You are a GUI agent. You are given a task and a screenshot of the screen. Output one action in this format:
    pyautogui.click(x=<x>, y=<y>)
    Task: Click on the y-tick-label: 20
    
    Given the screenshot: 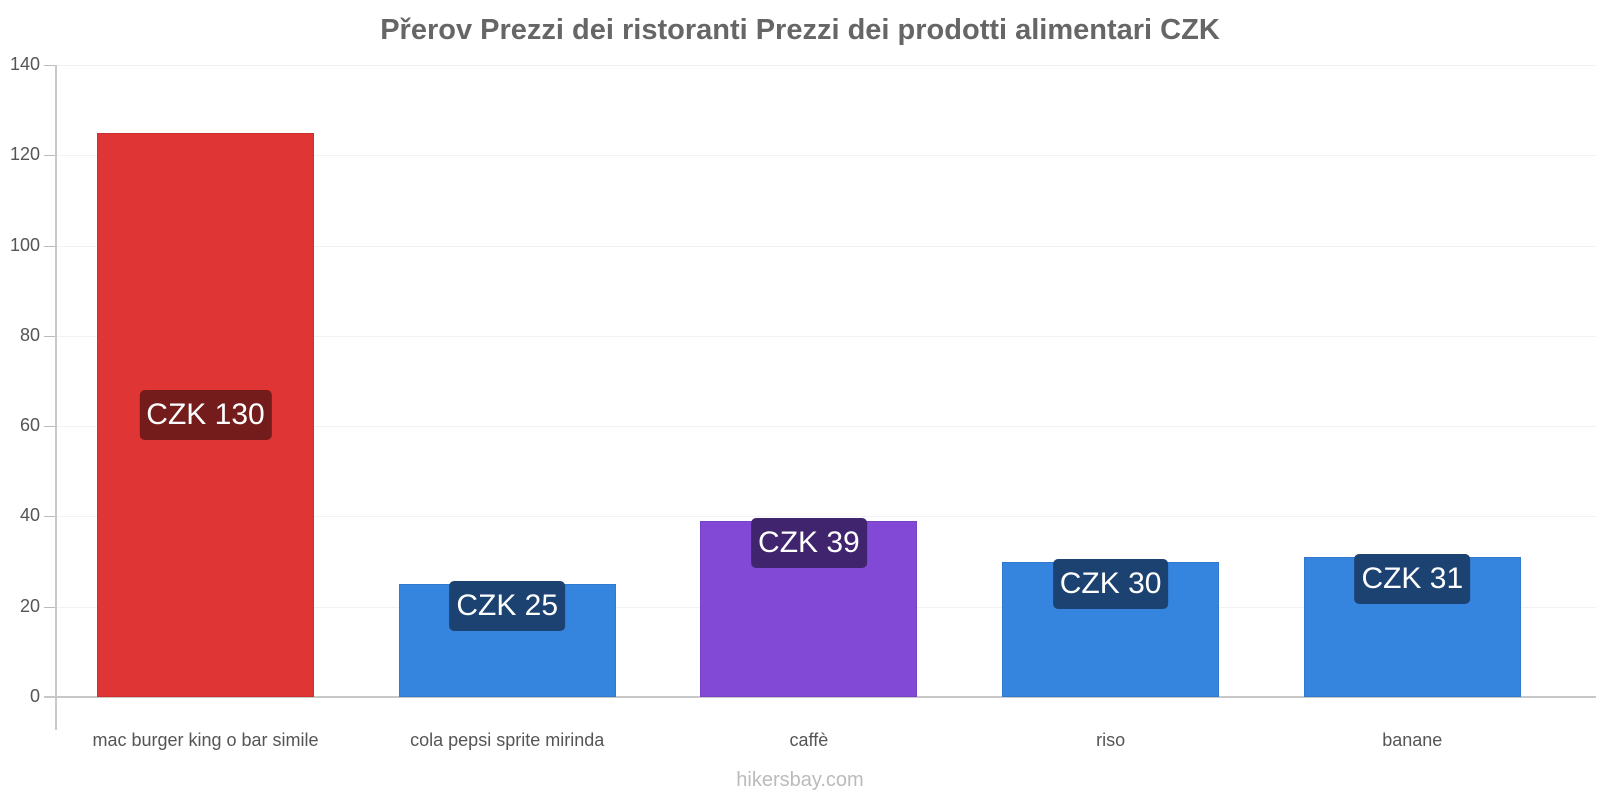 What is the action you would take?
    pyautogui.click(x=29, y=605)
    